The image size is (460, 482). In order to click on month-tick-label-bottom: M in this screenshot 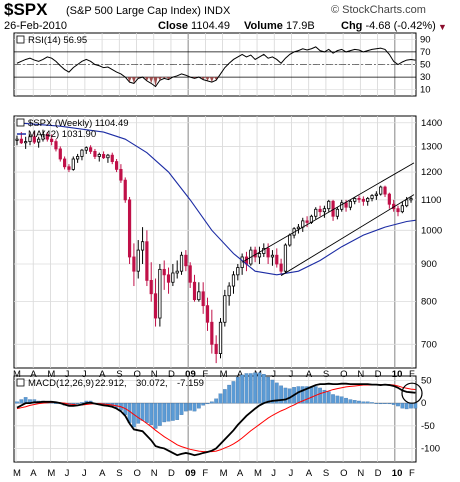, I will do `click(258, 473)`.